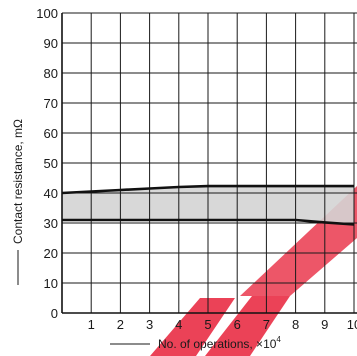  I want to click on y-tick-label-60: 60, so click(51, 133).